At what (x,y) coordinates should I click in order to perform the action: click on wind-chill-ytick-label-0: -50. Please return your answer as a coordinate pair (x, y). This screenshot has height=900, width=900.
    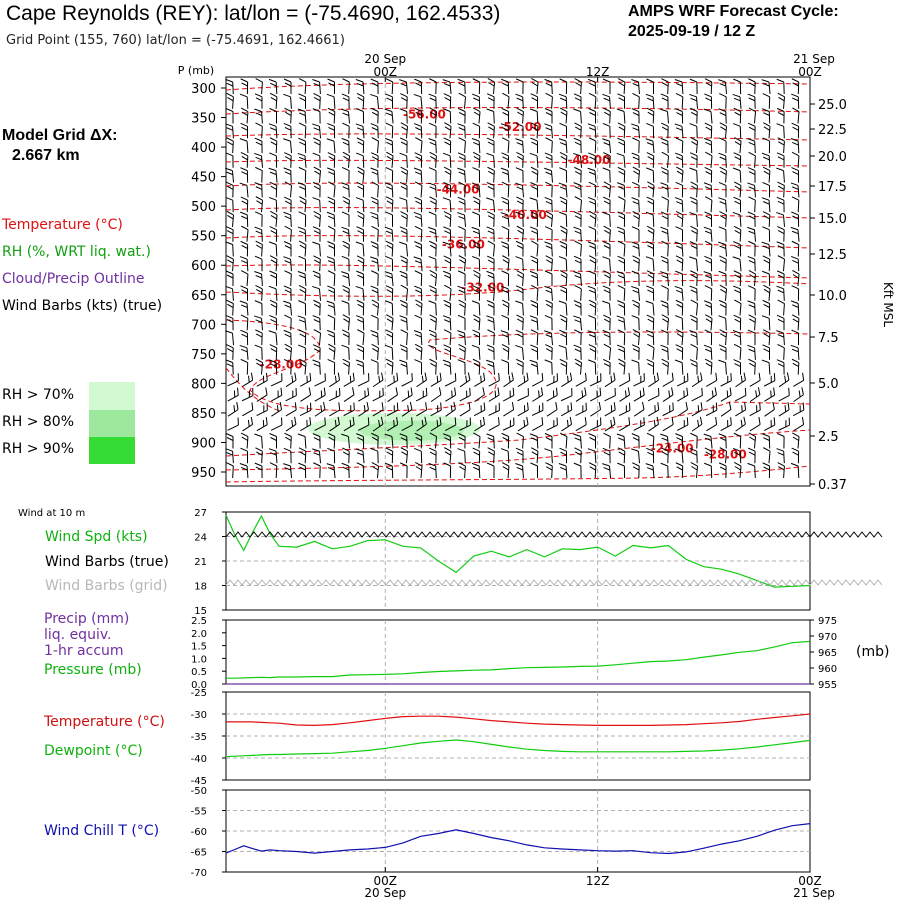
    Looking at the image, I should click on (199, 791).